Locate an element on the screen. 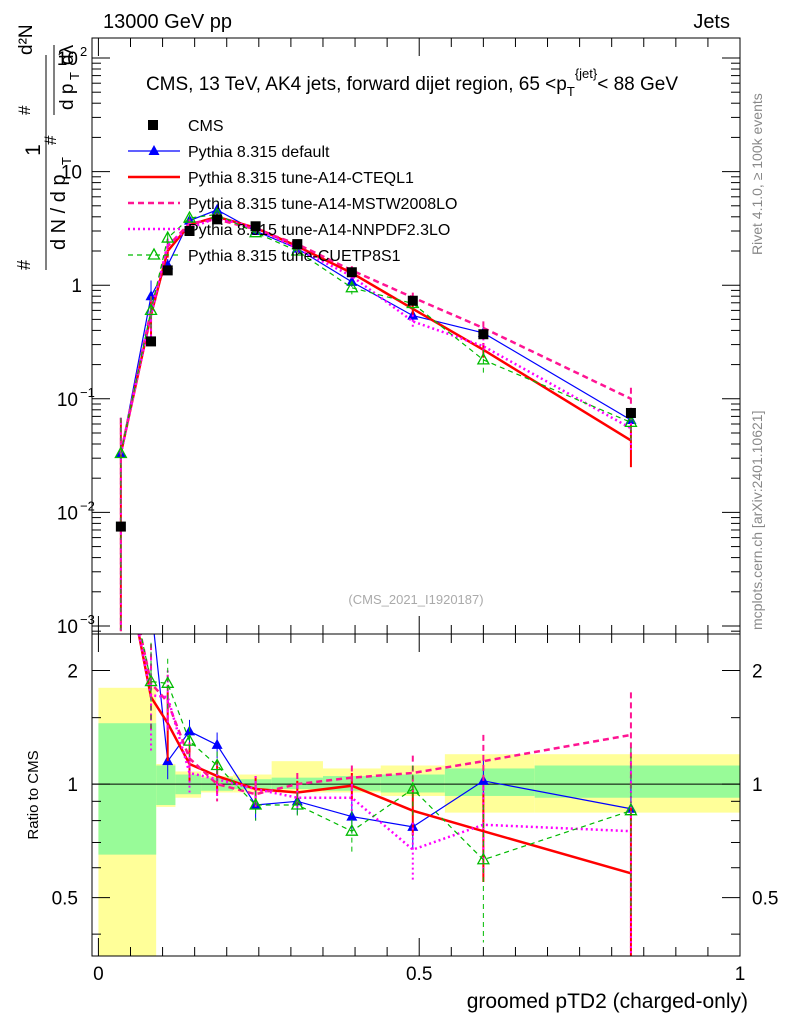  legend-item-mstw: Pythia 8.315 tune-A14-MSTW2008LO is located at coordinates (292, 204).